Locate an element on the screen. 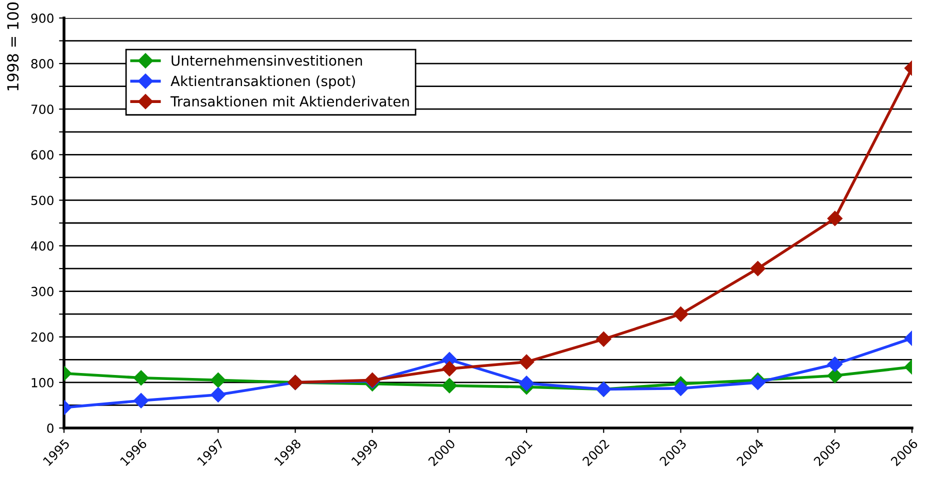  y-tick-label: 500 is located at coordinates (42, 201).